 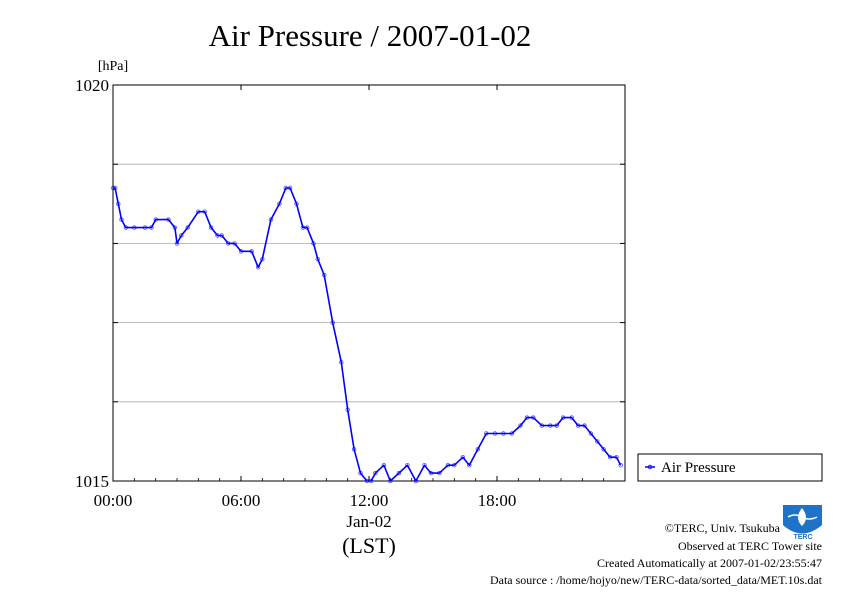 I want to click on chart-title: Air Pressure / 2007-01-02, so click(x=370, y=35).